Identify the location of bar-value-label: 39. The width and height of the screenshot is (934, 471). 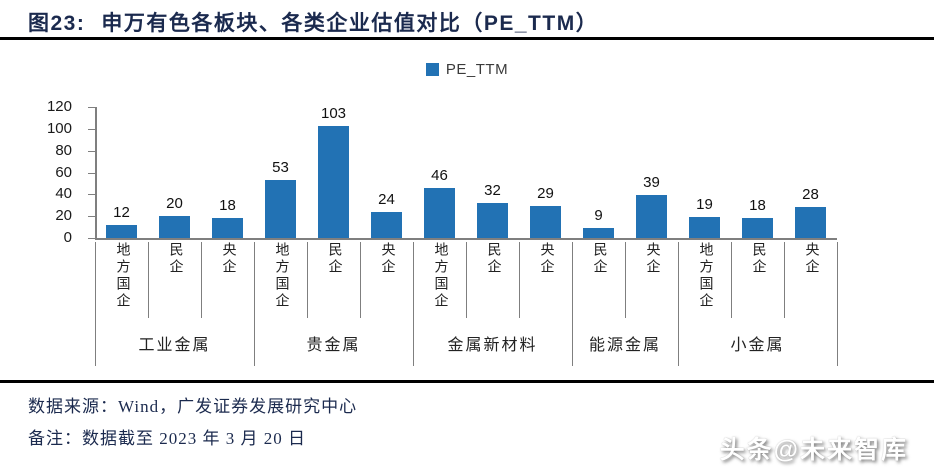
(651, 183).